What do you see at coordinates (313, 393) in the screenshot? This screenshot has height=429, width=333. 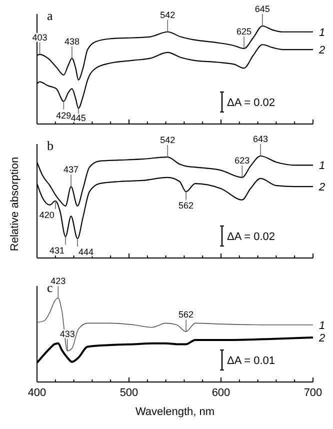 I see `x-tick-label: 700` at bounding box center [313, 393].